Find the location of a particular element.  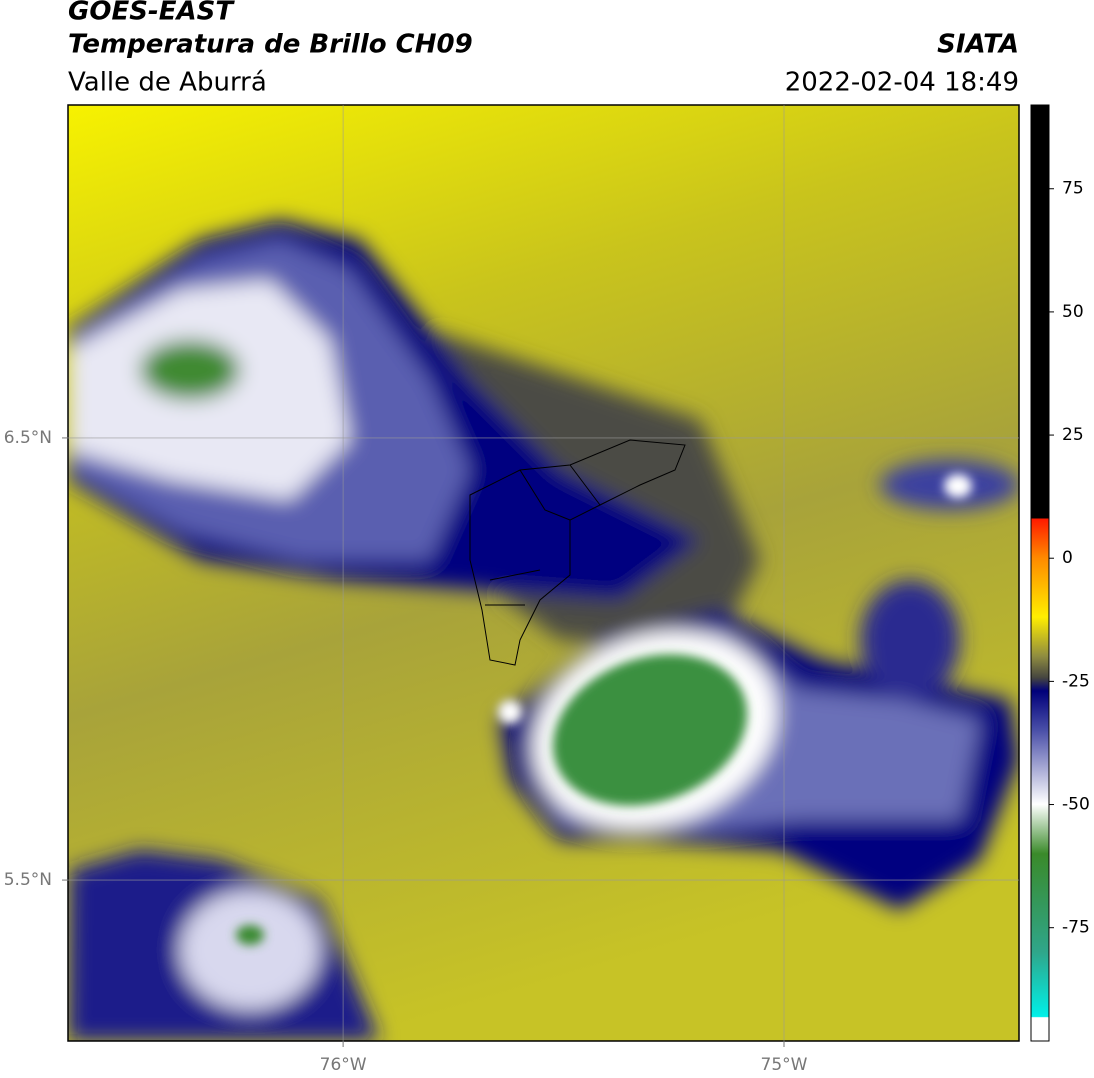

colorbar-label: -75 is located at coordinates (1076, 928).